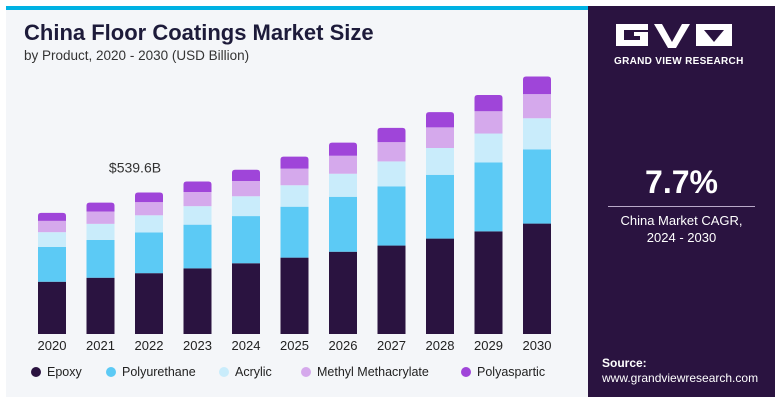  I want to click on bar-acrylic-2022, so click(149, 224).